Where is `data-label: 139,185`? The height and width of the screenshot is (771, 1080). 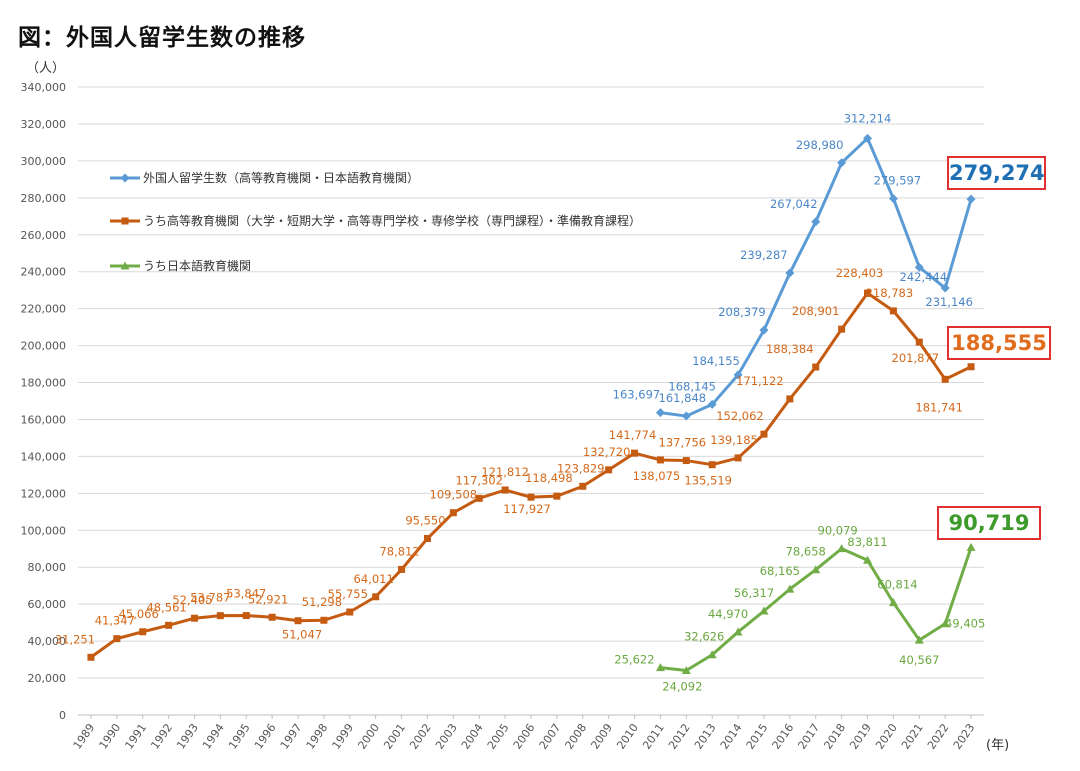
data-label: 139,185 is located at coordinates (734, 440).